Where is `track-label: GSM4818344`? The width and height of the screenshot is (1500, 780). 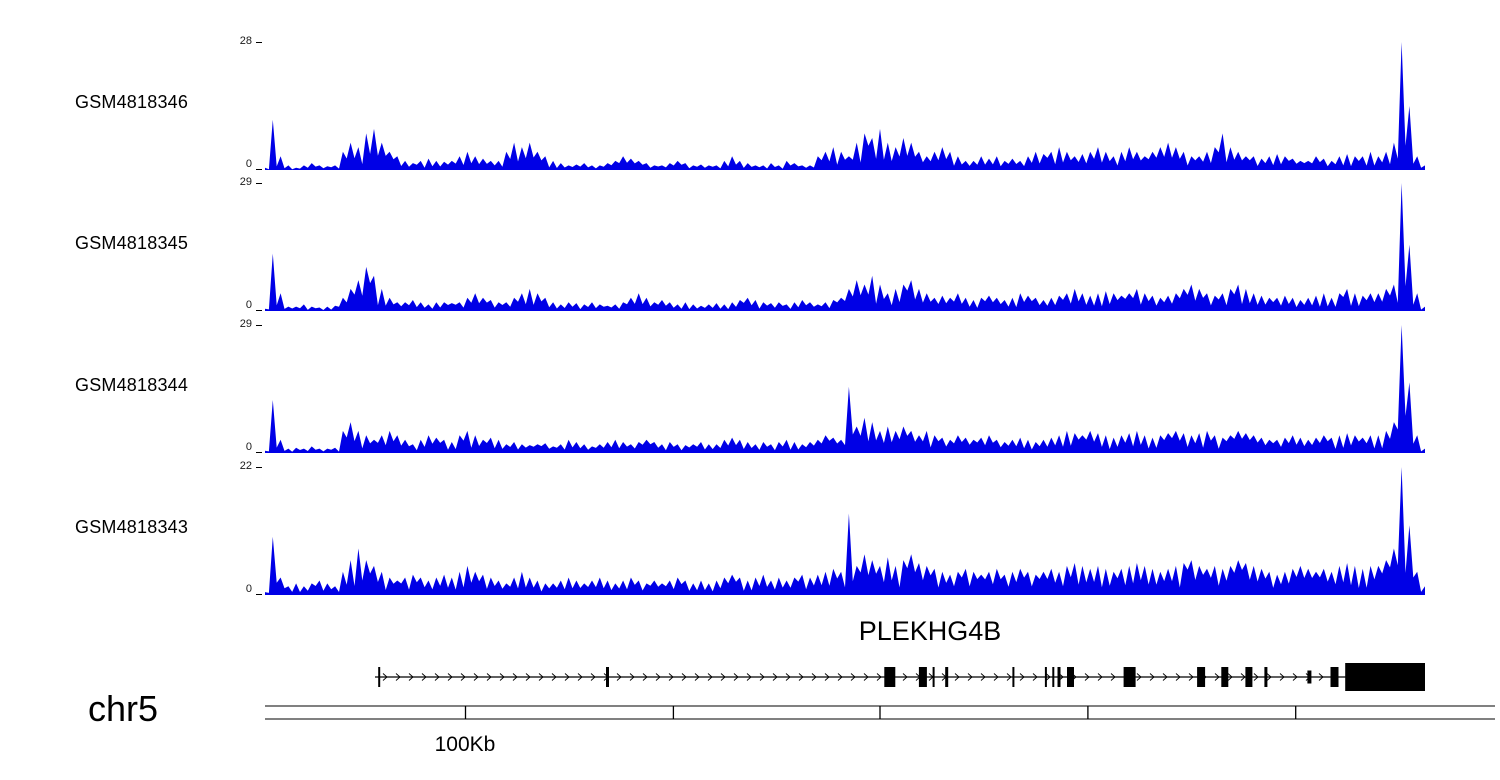 track-label: GSM4818344 is located at coordinates (132, 385).